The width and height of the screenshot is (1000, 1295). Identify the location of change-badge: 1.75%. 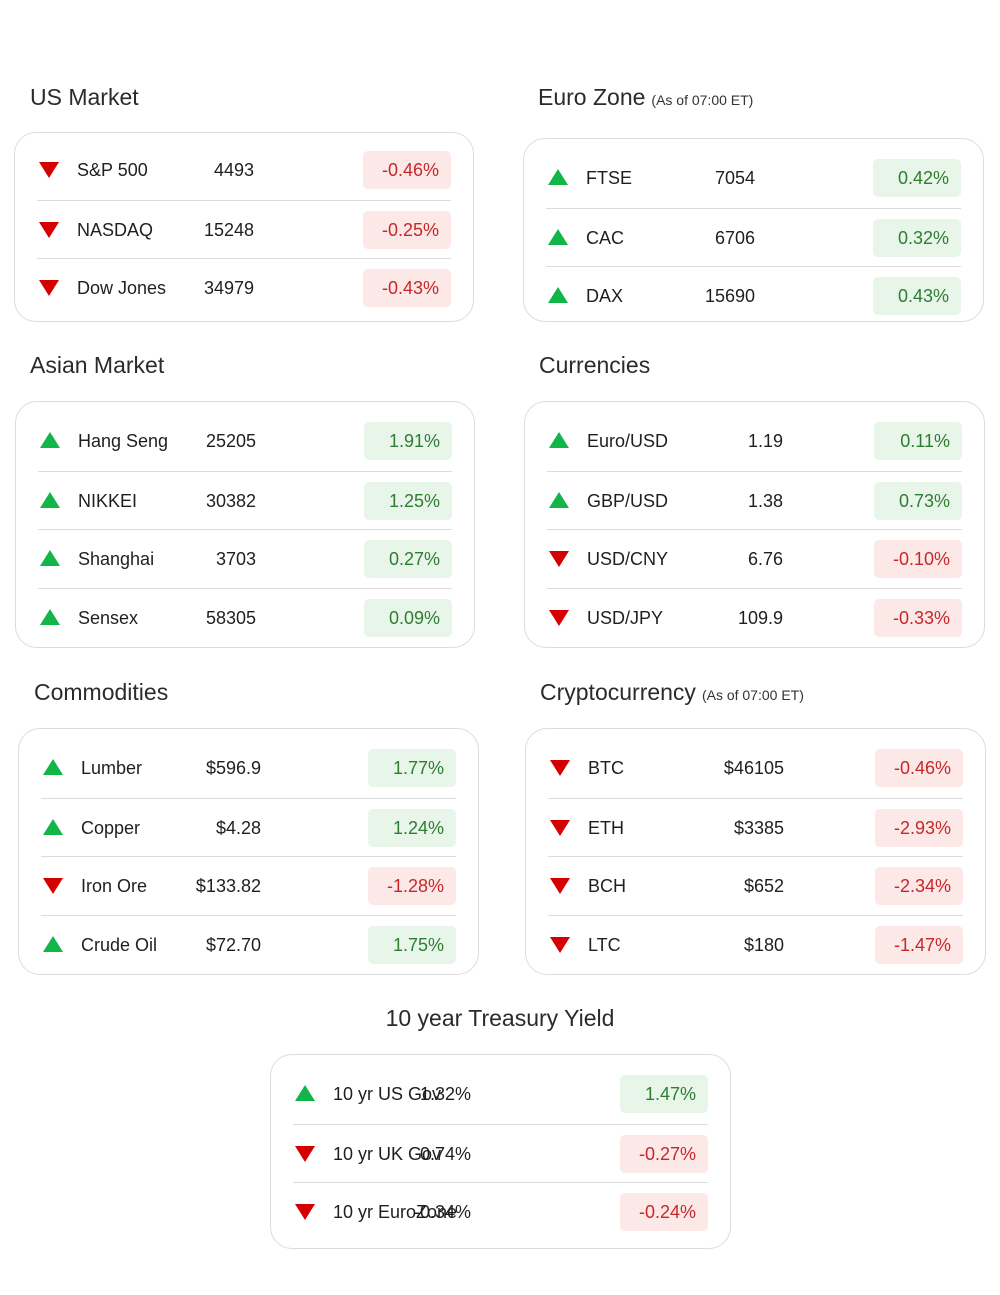
(412, 944).